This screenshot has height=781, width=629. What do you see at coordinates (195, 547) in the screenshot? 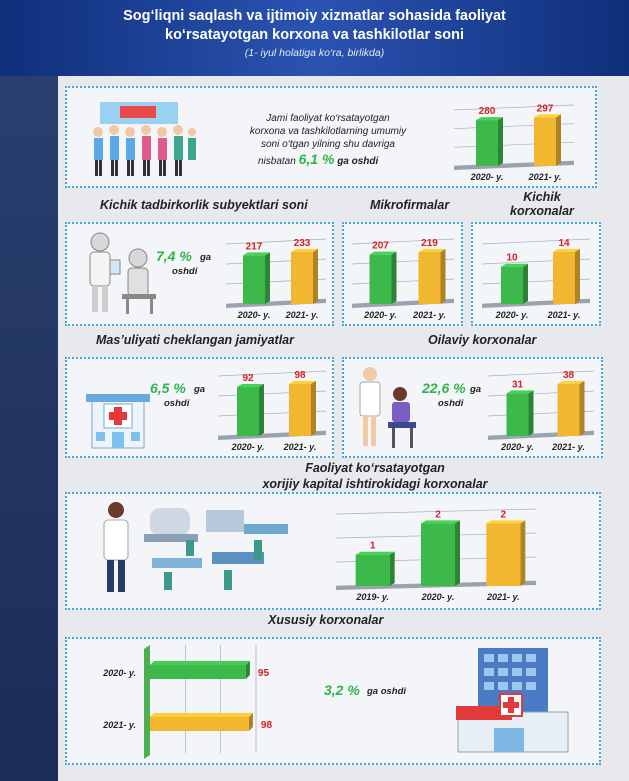
I see `hospital-equipment-illustration` at bounding box center [195, 547].